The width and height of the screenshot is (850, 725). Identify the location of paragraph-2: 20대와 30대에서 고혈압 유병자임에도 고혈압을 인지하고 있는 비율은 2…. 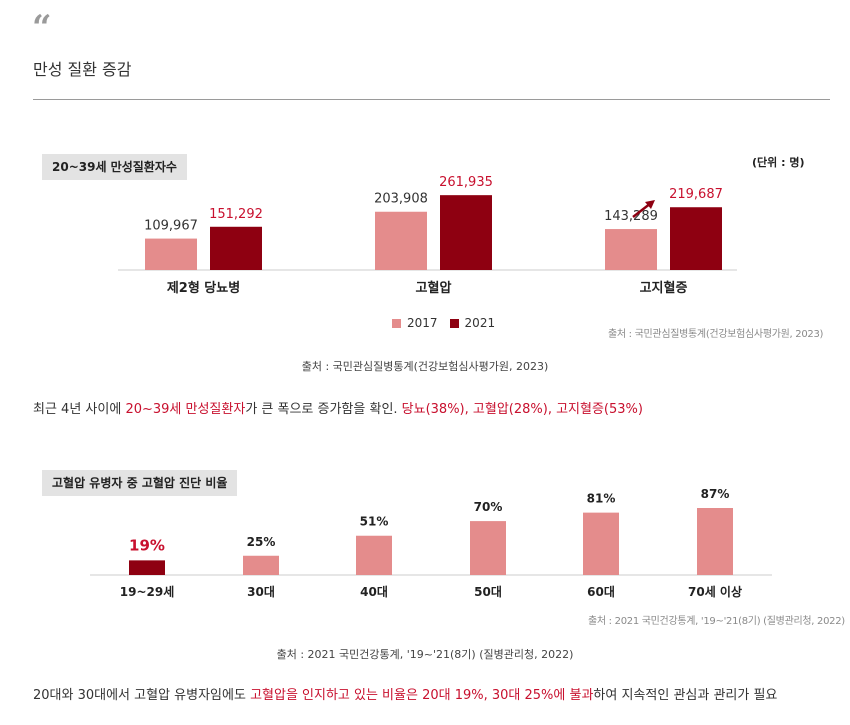
(405, 693).